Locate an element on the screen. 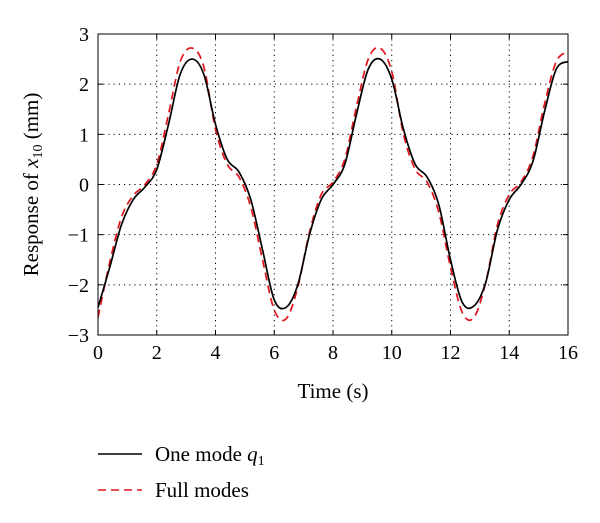 The image size is (600, 523). x-tick-label: 12 is located at coordinates (451, 353).